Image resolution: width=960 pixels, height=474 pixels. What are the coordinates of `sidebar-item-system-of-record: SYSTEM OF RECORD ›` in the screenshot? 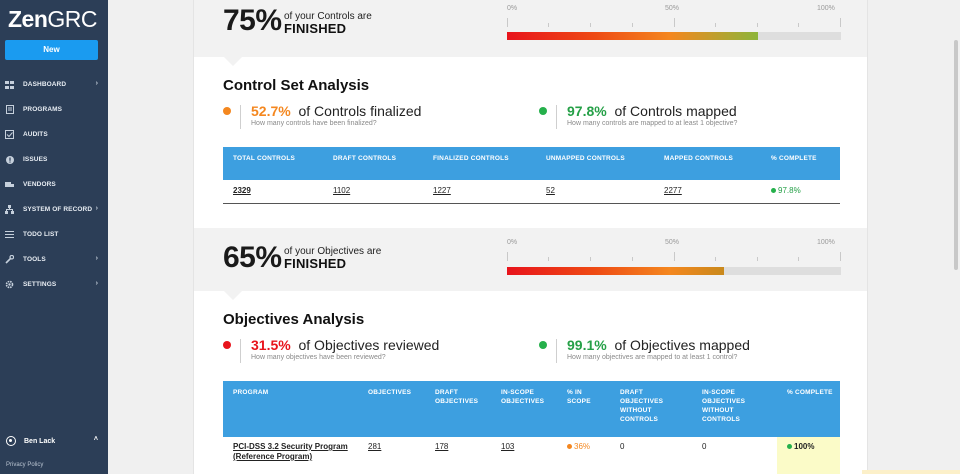 It's located at (54, 209).